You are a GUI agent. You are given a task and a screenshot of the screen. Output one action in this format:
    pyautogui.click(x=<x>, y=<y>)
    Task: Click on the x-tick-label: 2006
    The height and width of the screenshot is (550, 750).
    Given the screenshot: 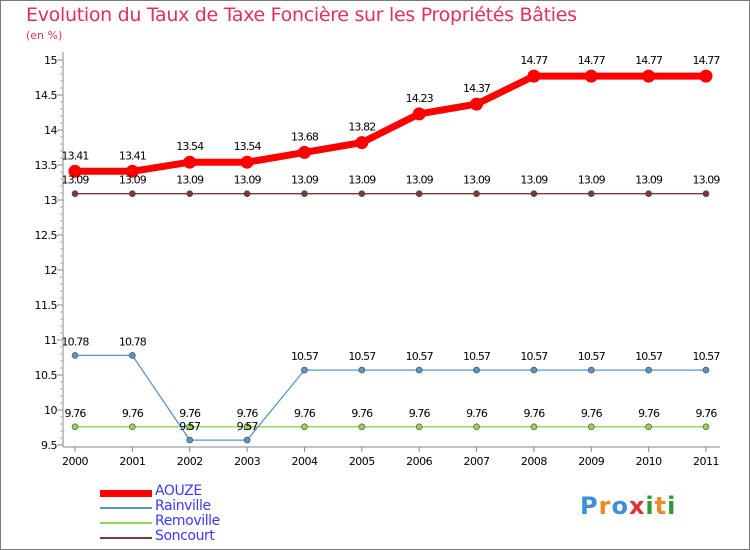 What is the action you would take?
    pyautogui.click(x=419, y=461)
    